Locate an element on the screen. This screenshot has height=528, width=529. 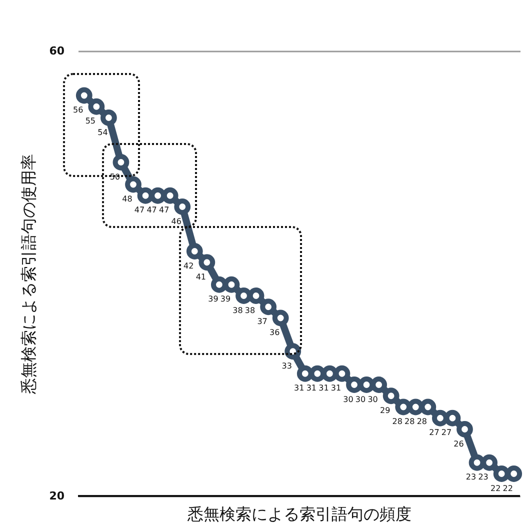
data-label: 56 is located at coordinates (78, 110).